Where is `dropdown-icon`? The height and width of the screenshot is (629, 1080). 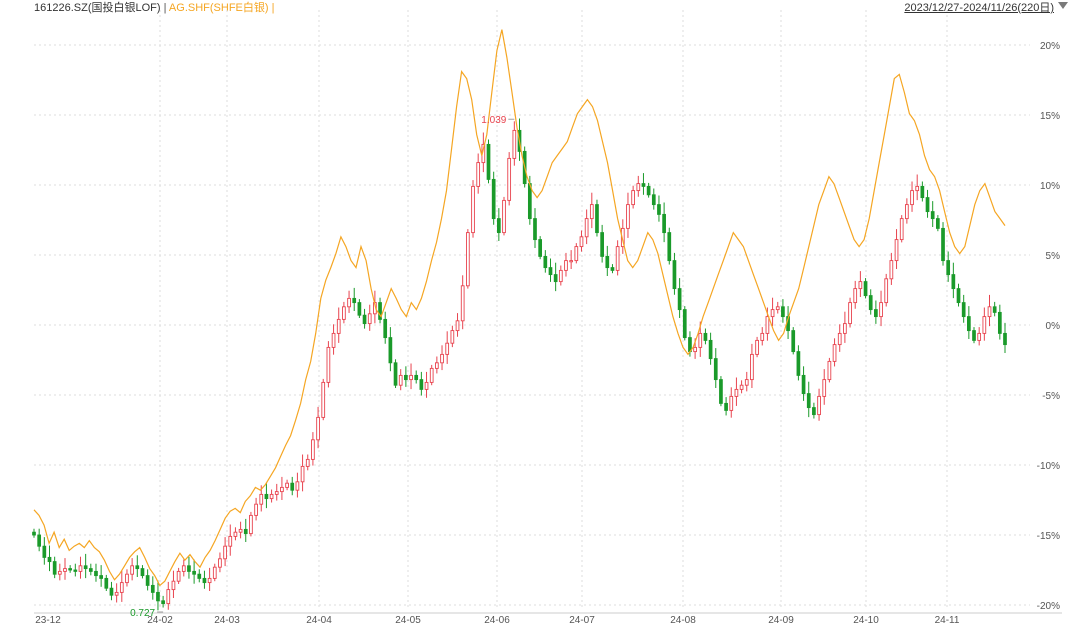 dropdown-icon is located at coordinates (1063, 5).